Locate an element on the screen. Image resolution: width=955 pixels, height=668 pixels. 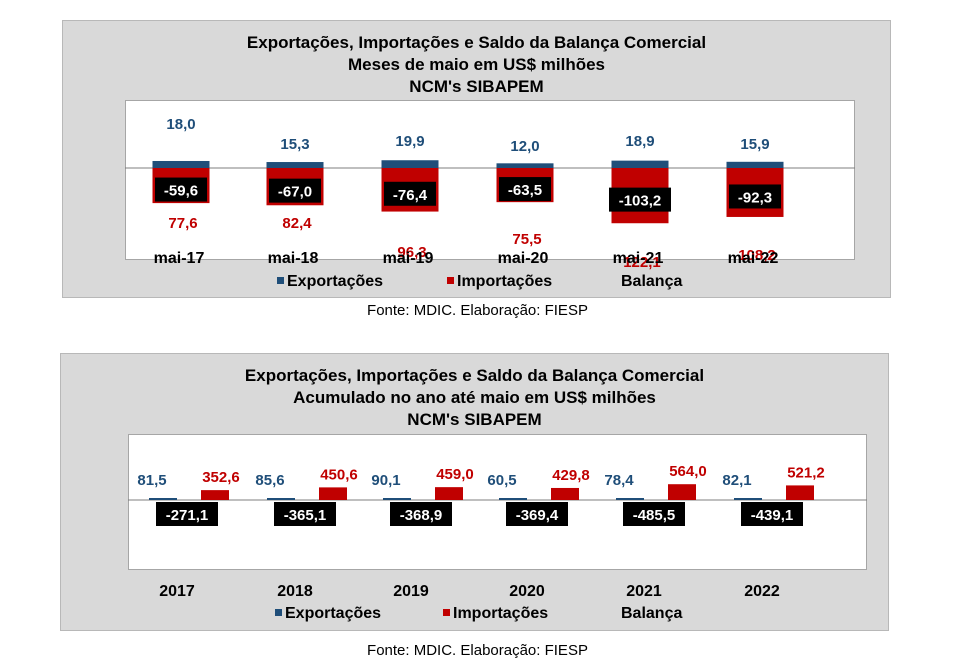
data-label-balanca: -67,0 is located at coordinates (295, 192).